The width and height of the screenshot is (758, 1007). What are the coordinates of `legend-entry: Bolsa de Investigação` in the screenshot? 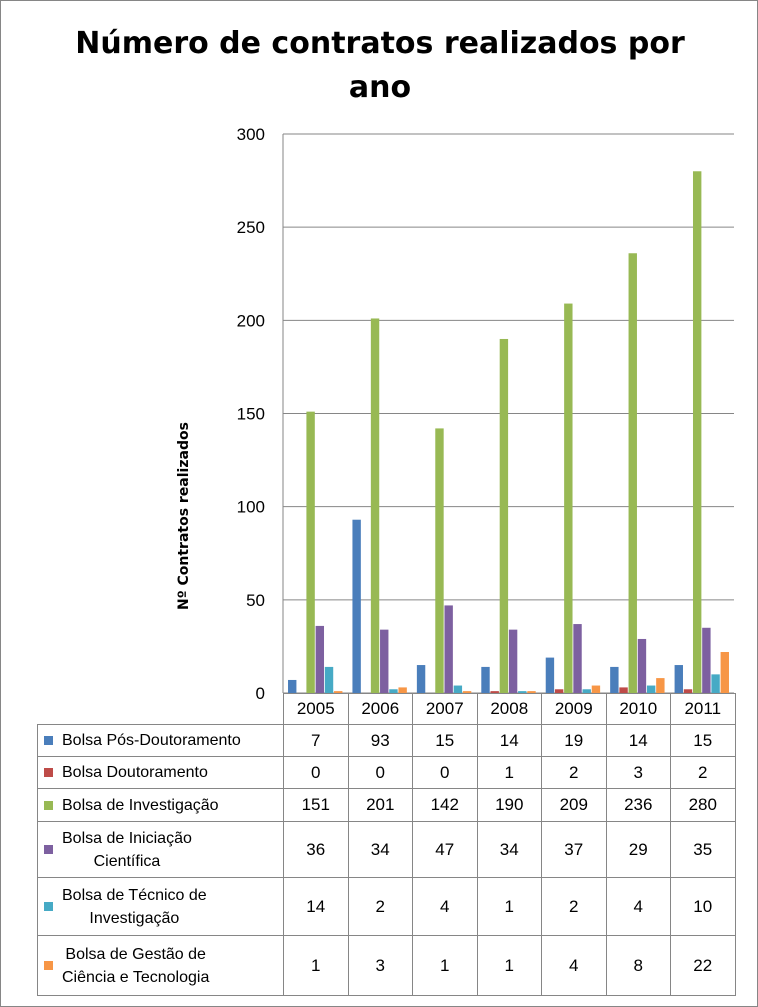 It's located at (160, 805).